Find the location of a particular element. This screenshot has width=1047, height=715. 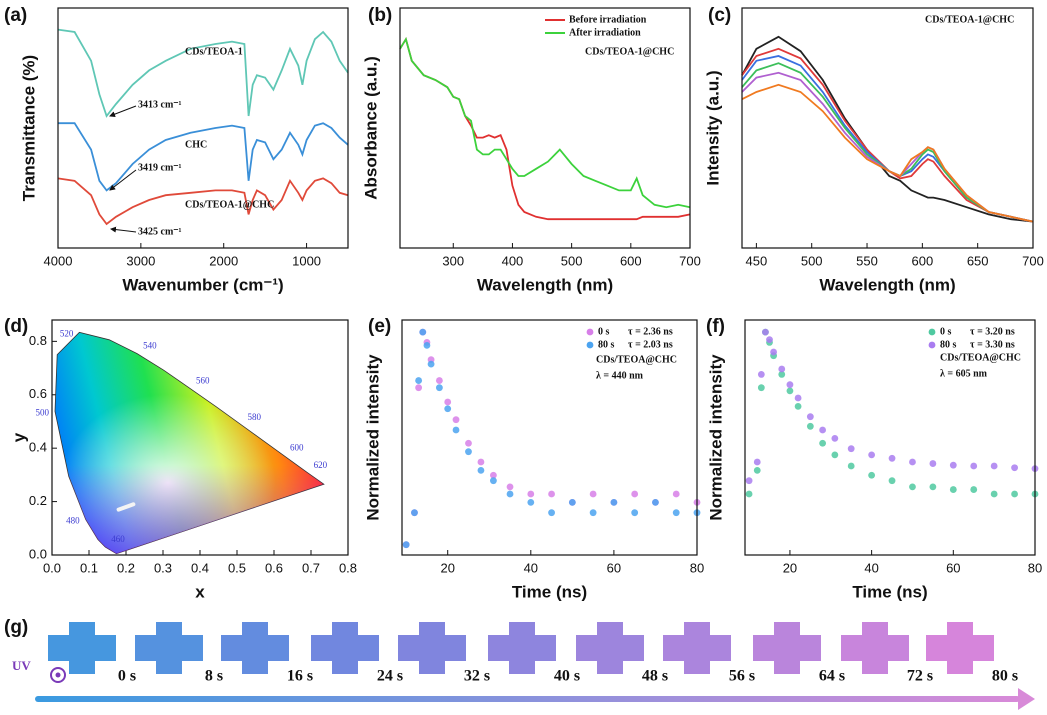

panel-label: (a) is located at coordinates (15, 15).